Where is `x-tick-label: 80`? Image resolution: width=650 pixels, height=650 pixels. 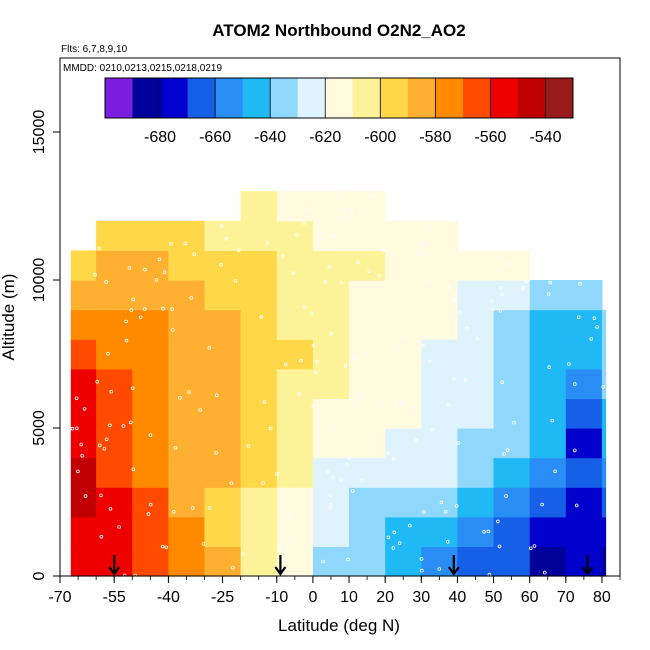 x-tick-label: 80 is located at coordinates (602, 597).